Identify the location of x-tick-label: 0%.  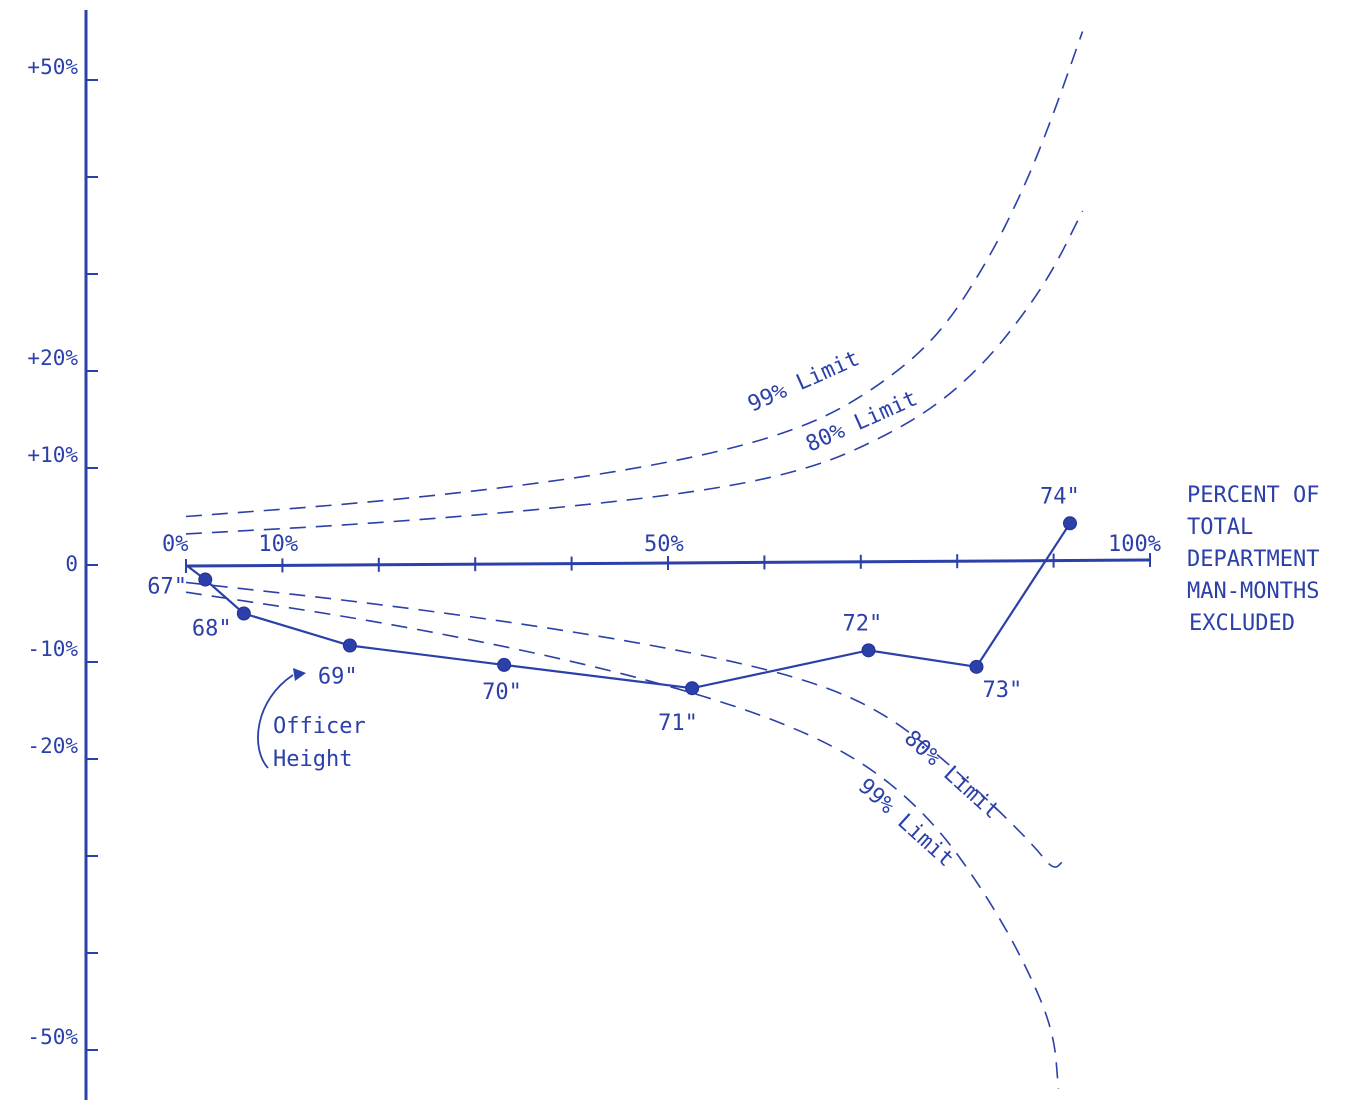
(175, 544).